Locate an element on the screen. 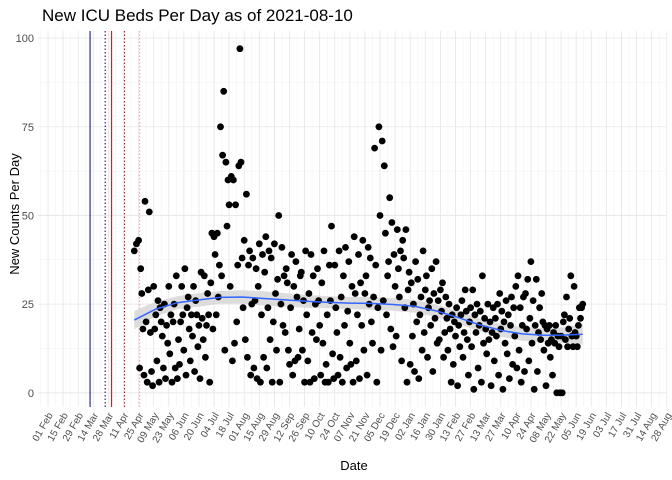 The image size is (672, 480). vertical-markers is located at coordinates (115, 219).